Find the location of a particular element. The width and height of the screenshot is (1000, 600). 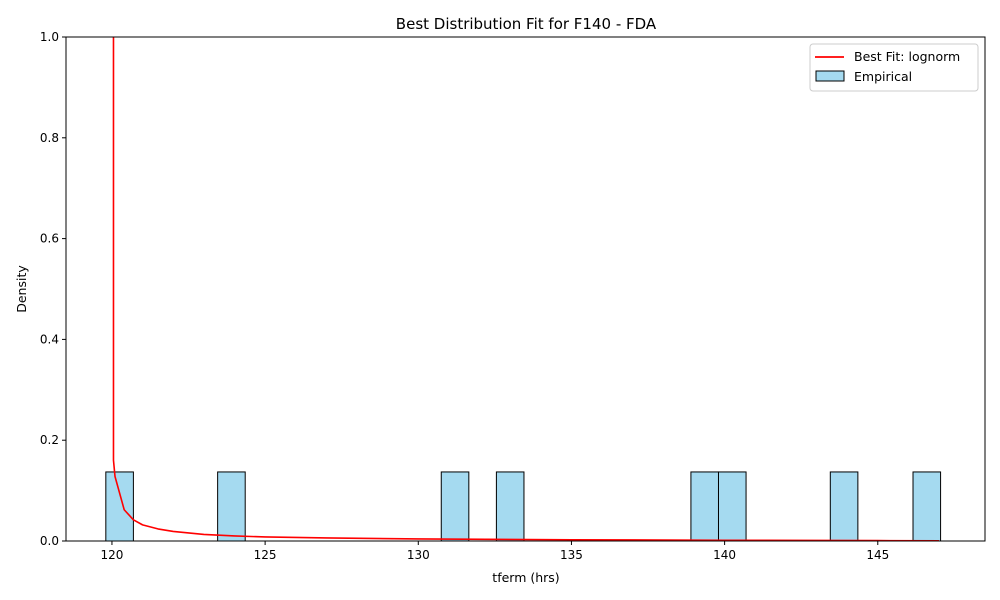

legend-swatch-histogram is located at coordinates (830, 76).